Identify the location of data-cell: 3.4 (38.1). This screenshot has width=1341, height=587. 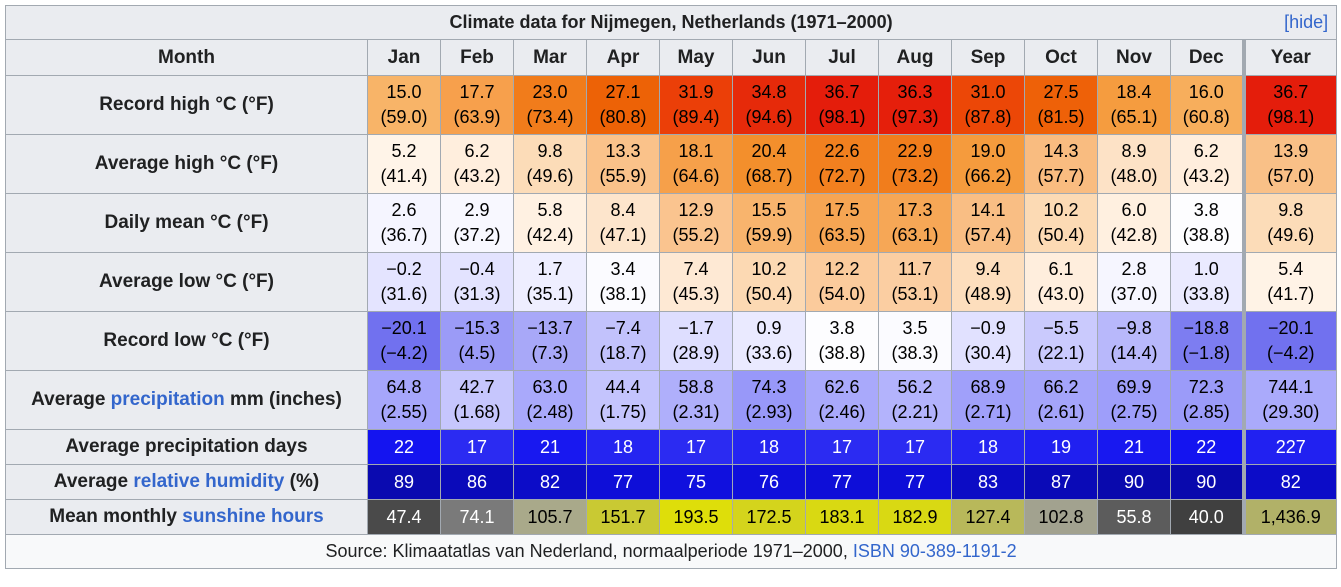
(623, 282).